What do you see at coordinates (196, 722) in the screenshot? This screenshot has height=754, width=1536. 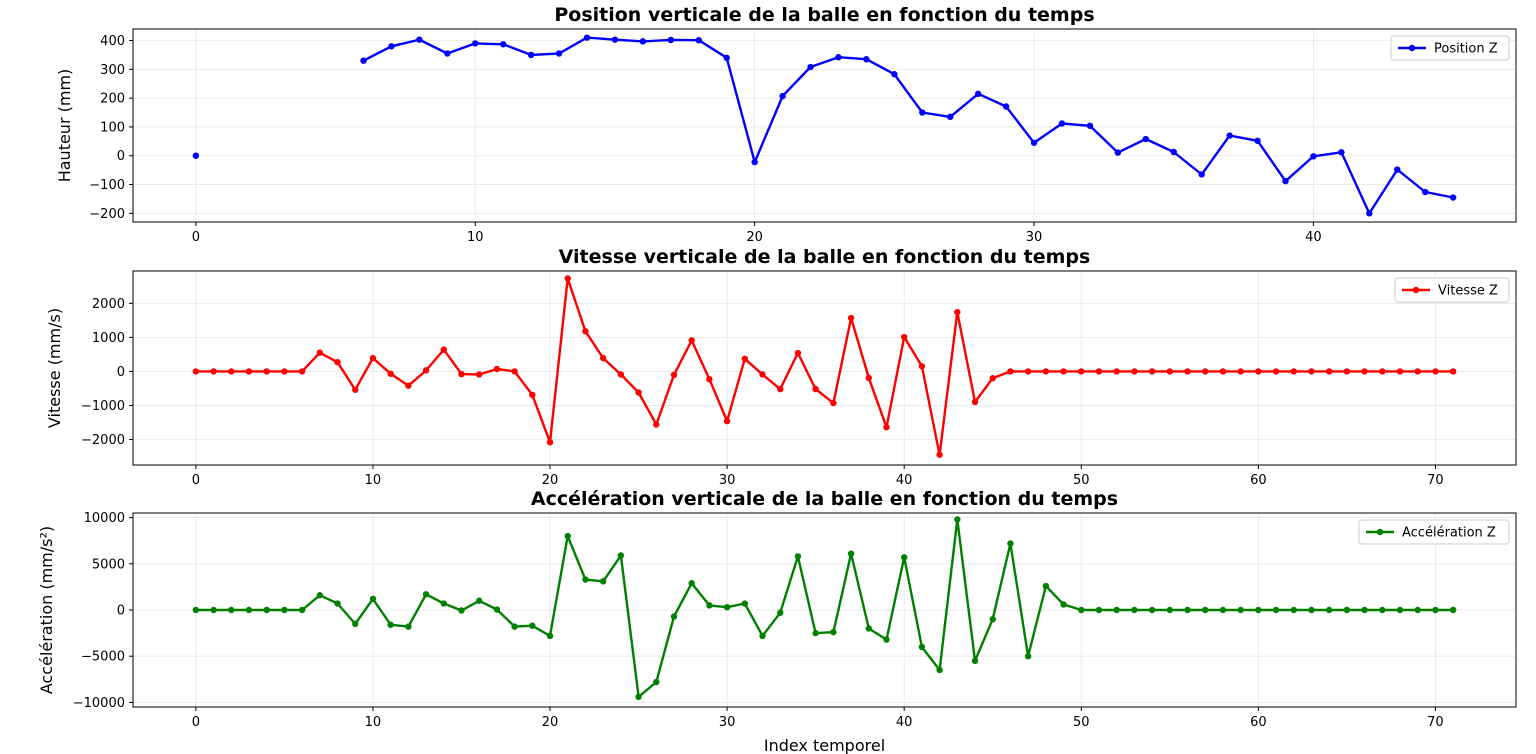 I see `x-tick-label: 0` at bounding box center [196, 722].